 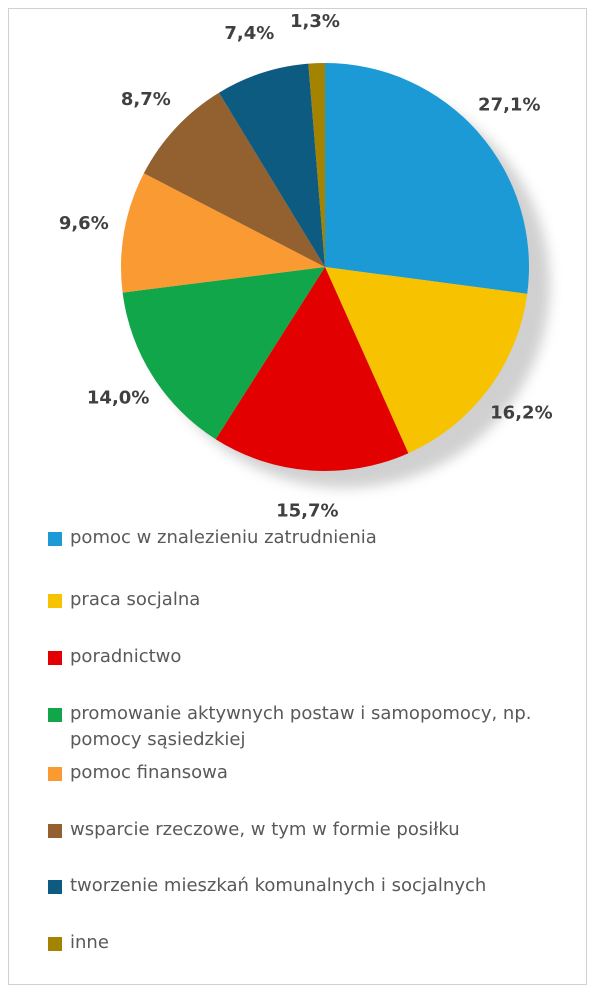 I want to click on legend-item: pomoc finansowa, so click(x=313, y=773).